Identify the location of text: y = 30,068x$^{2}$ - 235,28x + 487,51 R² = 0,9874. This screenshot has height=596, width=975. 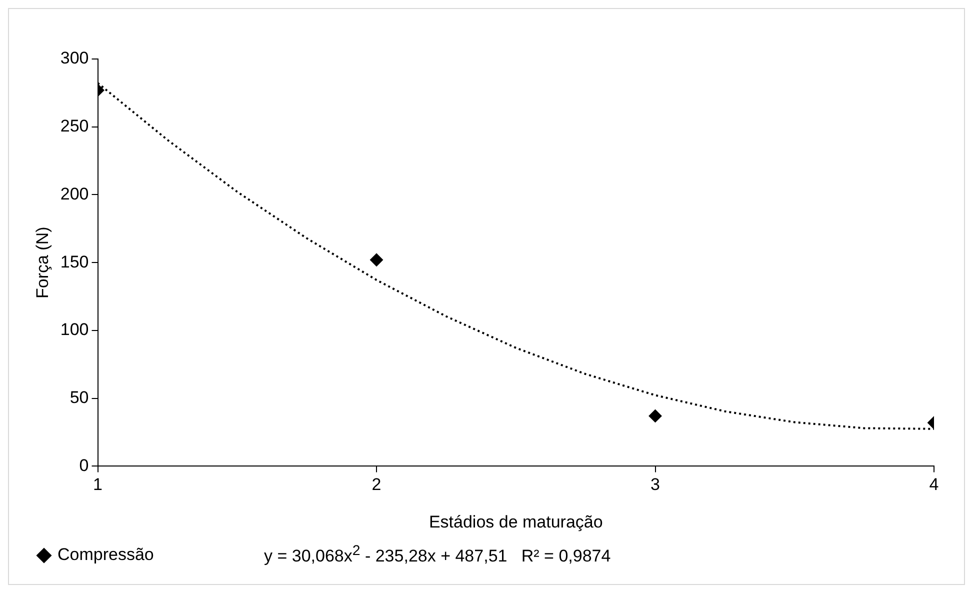
(437, 555).